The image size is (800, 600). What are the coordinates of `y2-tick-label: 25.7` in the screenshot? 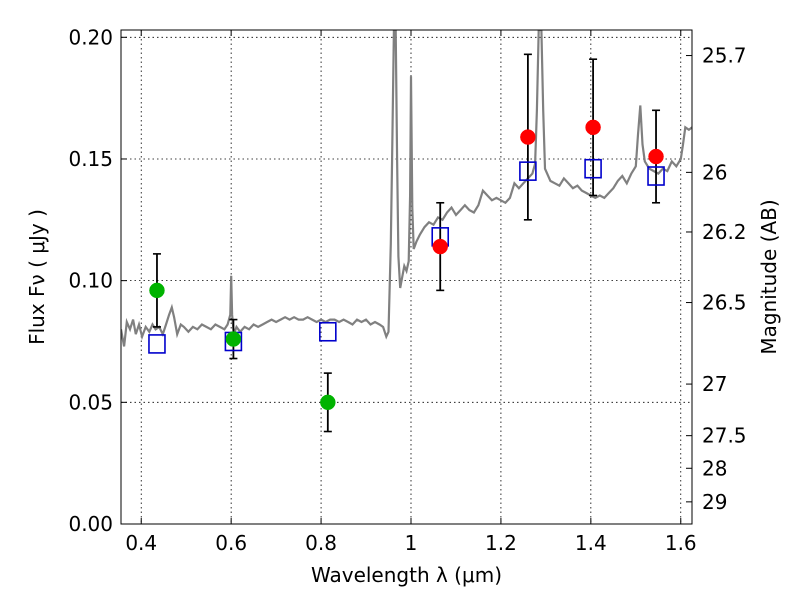 It's located at (724, 56).